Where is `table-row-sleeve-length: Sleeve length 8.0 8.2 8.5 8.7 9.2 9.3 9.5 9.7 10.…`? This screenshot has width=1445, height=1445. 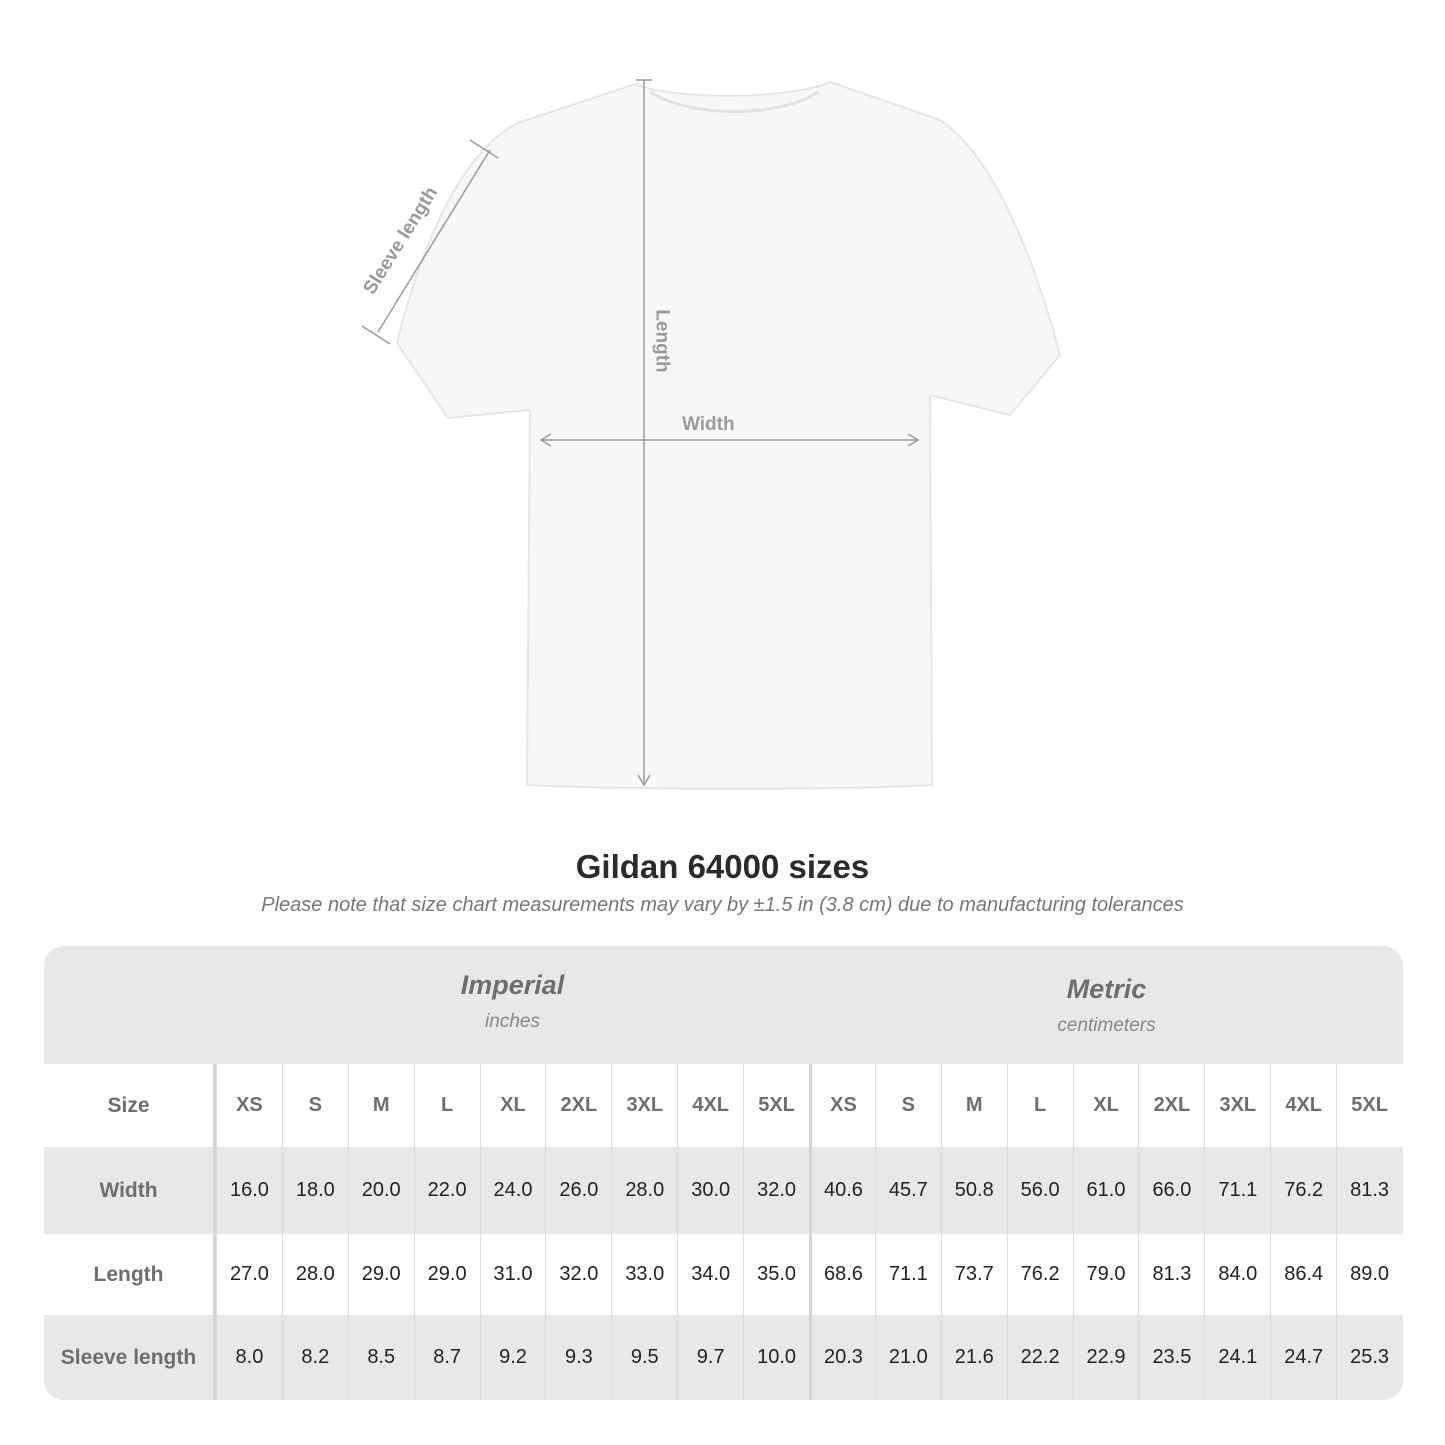
table-row-sleeve-length: Sleeve length 8.0 8.2 8.5 8.7 9.2 9.3 9.5 9.7 10.… is located at coordinates (723, 1357).